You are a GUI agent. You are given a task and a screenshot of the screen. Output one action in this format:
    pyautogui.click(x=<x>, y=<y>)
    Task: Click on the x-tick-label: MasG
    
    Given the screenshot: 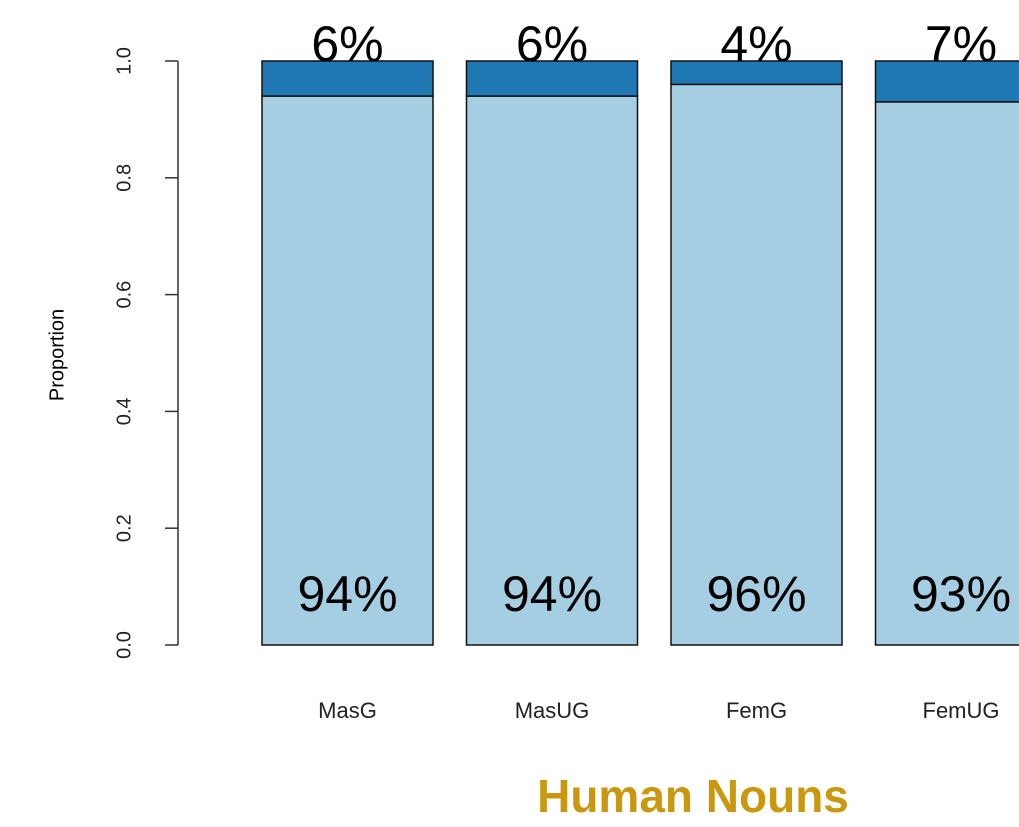 What is the action you would take?
    pyautogui.click(x=347, y=710)
    